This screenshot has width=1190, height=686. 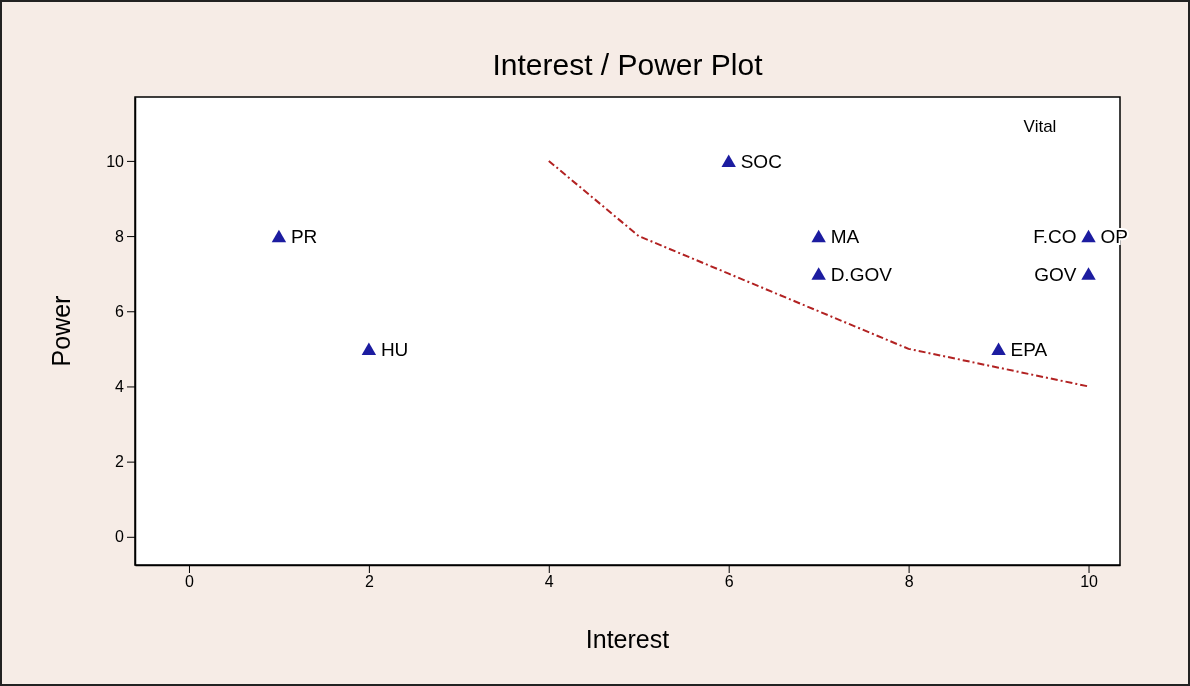 What do you see at coordinates (761, 161) in the screenshot?
I see `annotation: SOC` at bounding box center [761, 161].